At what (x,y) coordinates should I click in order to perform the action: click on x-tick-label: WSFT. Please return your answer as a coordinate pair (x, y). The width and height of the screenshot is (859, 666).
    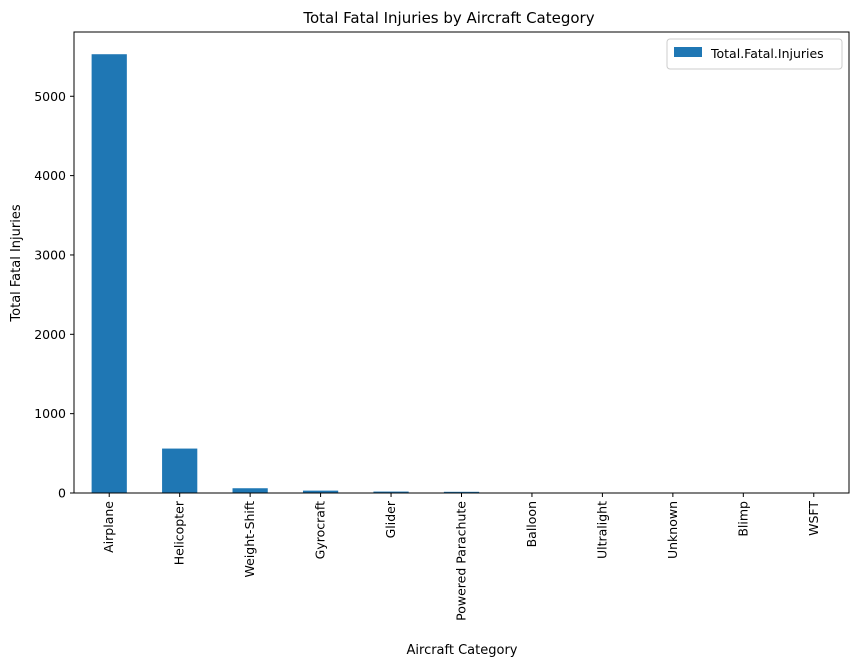
    Looking at the image, I should click on (813, 518).